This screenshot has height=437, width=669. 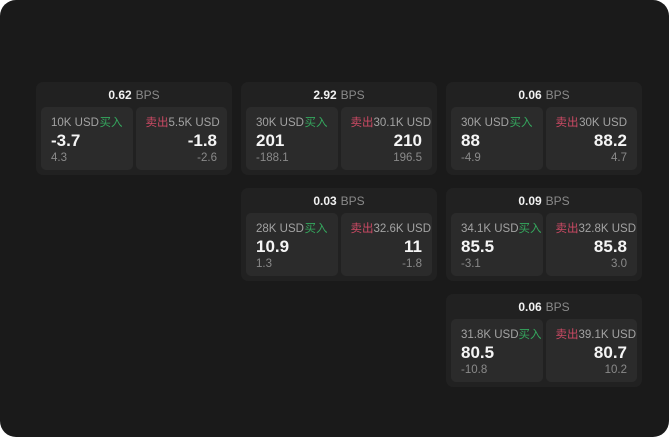 I want to click on card-header: 0.09 BPS, so click(x=544, y=200).